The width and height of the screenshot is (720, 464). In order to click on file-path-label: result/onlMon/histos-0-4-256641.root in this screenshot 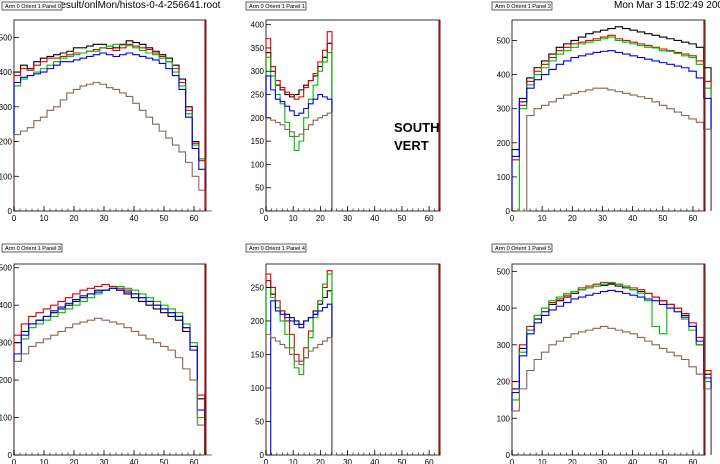, I will do `click(139, 5)`.